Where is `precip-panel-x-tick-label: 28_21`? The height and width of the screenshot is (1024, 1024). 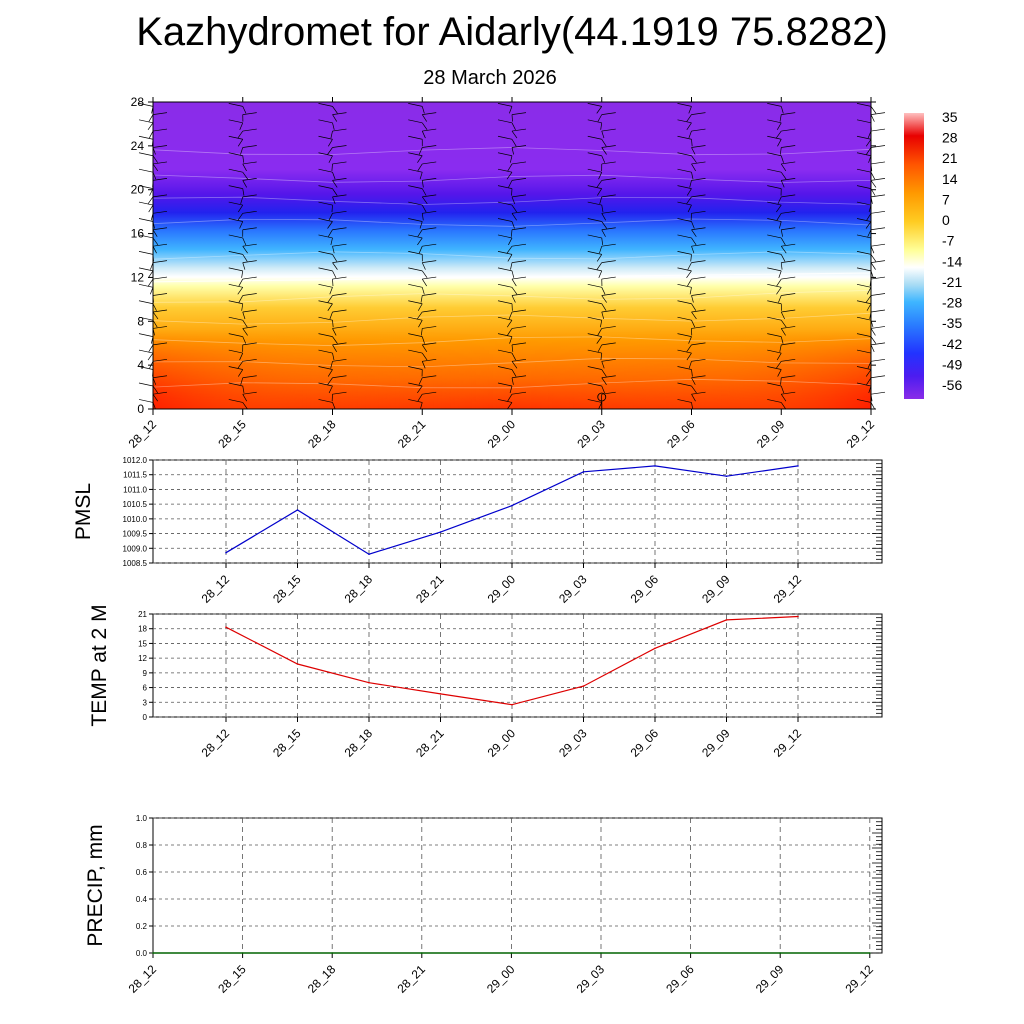 precip-panel-x-tick-label: 28_21 is located at coordinates (411, 979).